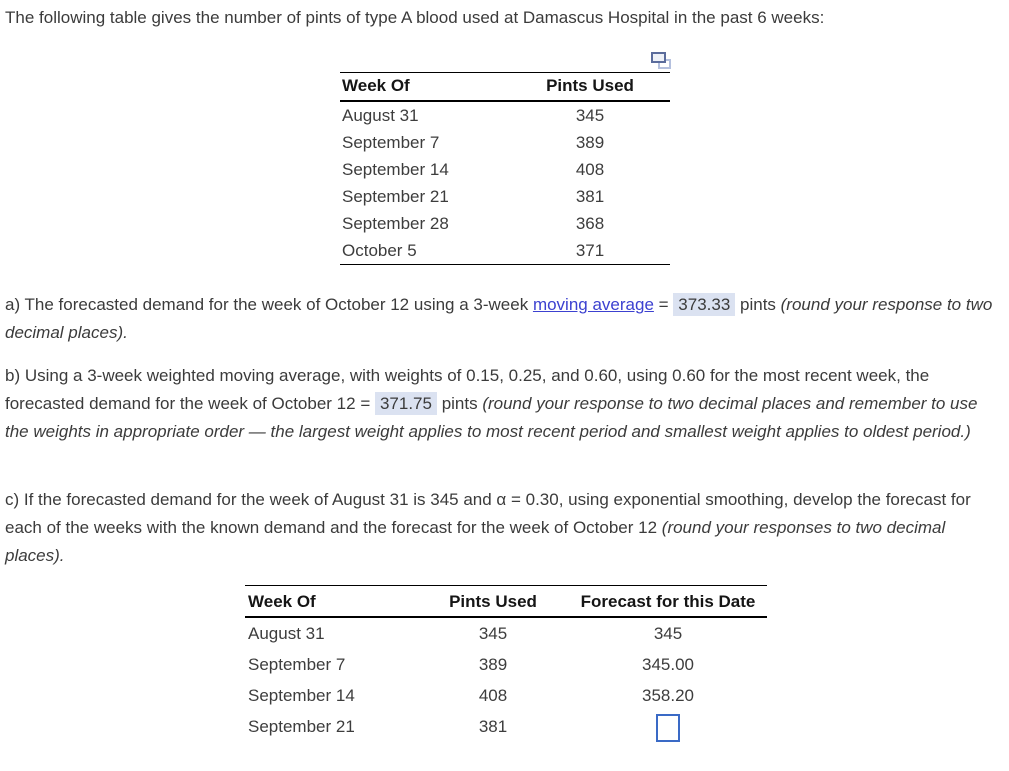  What do you see at coordinates (493, 601) in the screenshot?
I see `t2-header-pints: Pints Used` at bounding box center [493, 601].